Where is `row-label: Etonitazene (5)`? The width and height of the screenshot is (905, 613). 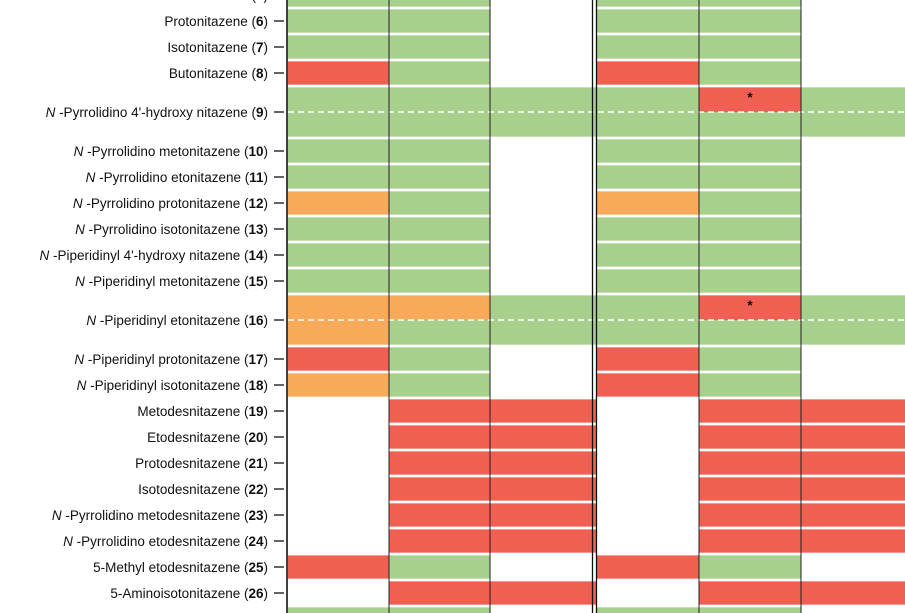
row-label: Etonitazene (5) is located at coordinates (222, 1).